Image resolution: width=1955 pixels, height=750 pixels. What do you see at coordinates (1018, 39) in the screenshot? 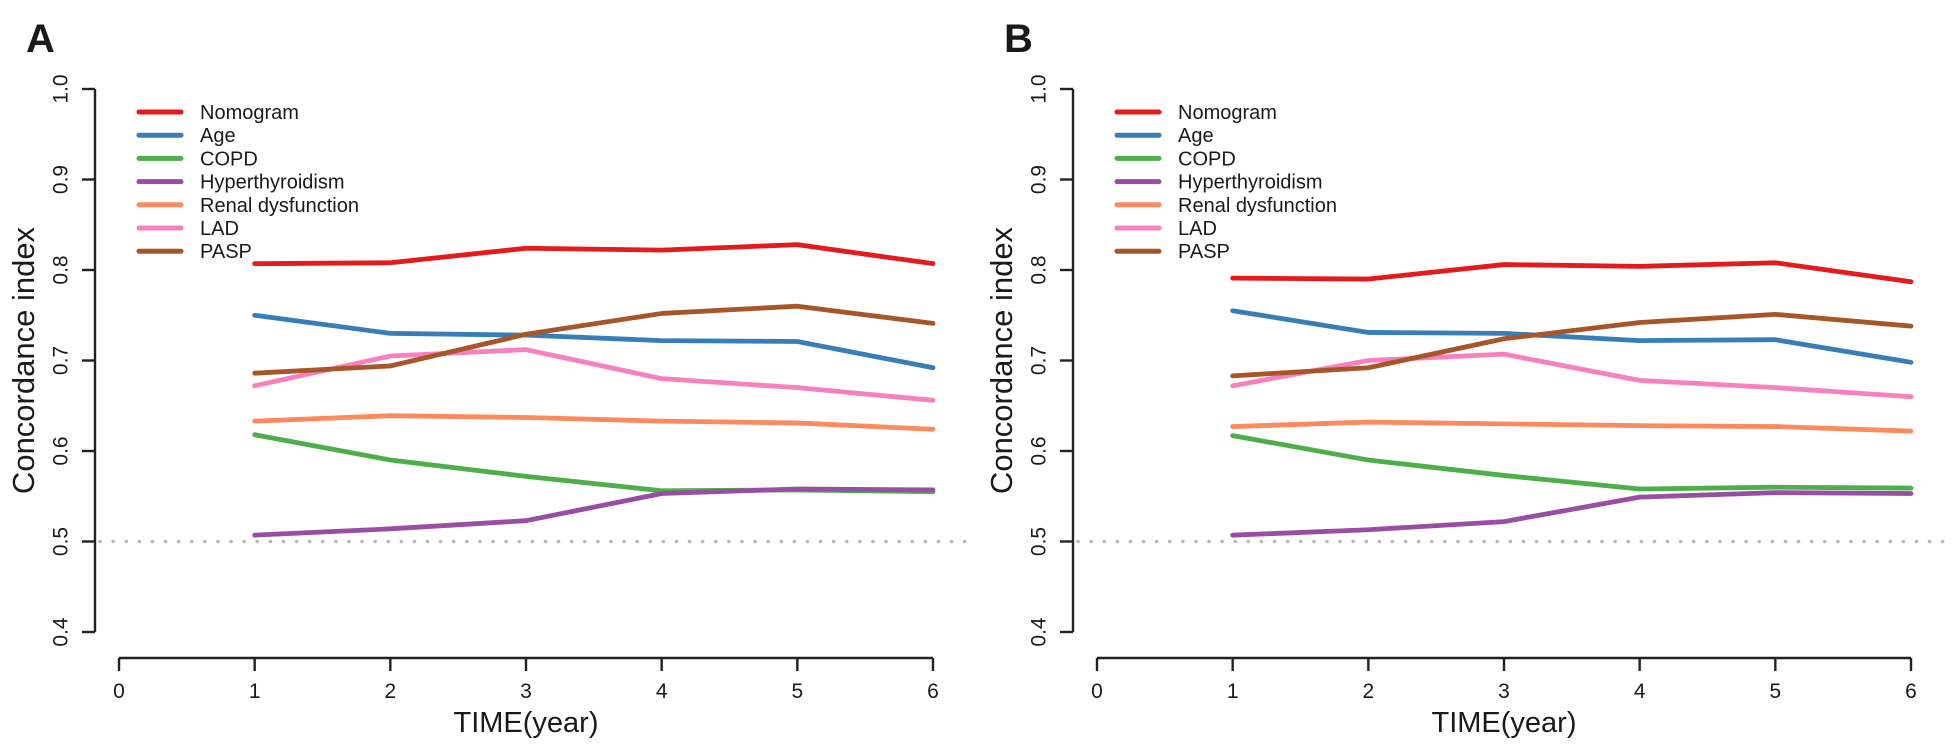
I see `panel-label: B` at bounding box center [1018, 39].